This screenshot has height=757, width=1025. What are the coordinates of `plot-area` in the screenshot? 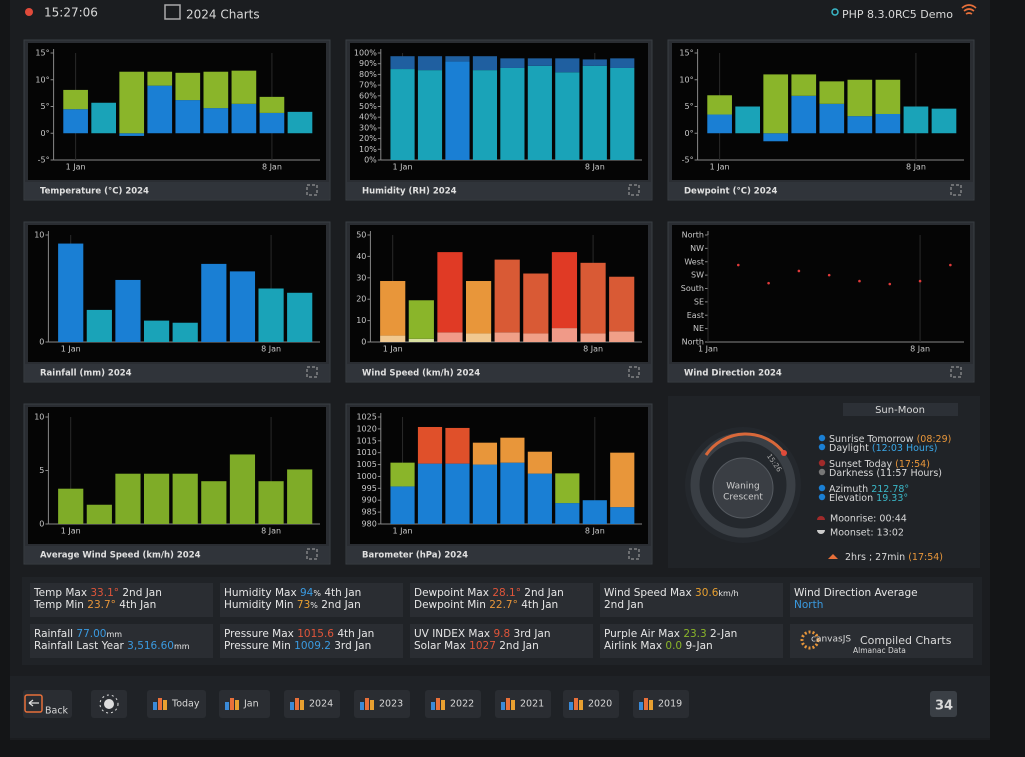 It's located at (821, 293).